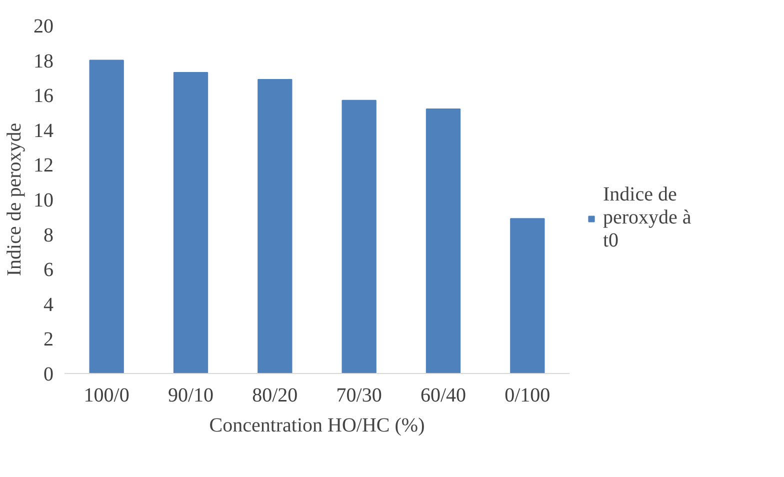 This screenshot has height=477, width=784. I want to click on y-tick-label: 6, so click(49, 270).